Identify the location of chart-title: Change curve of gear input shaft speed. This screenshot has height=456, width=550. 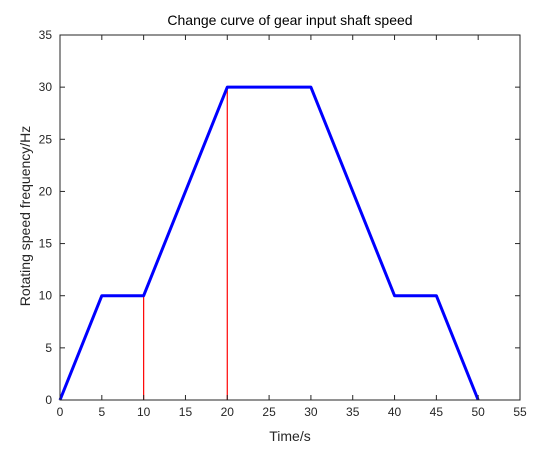
(289, 20).